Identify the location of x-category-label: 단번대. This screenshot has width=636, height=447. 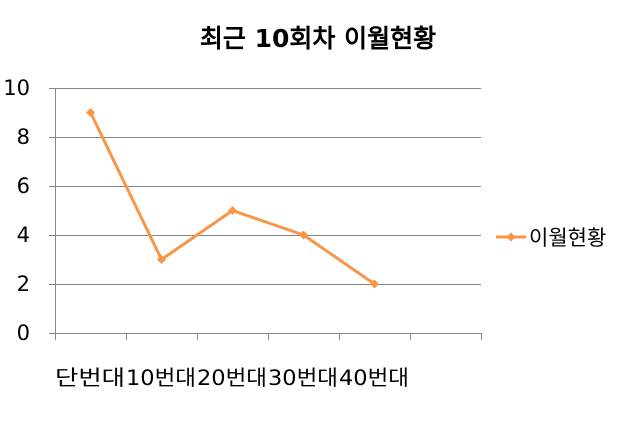
(90, 378).